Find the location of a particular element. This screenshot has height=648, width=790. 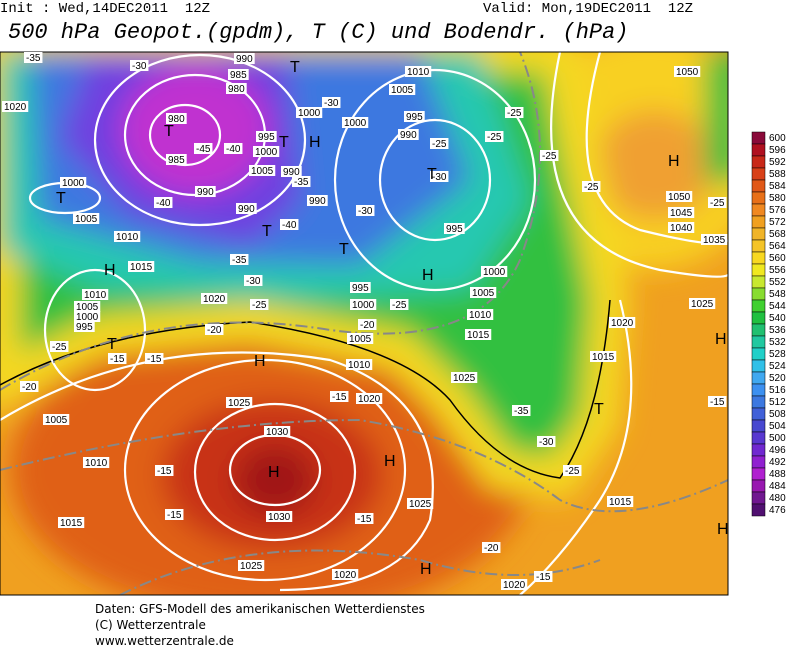

isobar-label-text: 1050 is located at coordinates (687, 72).